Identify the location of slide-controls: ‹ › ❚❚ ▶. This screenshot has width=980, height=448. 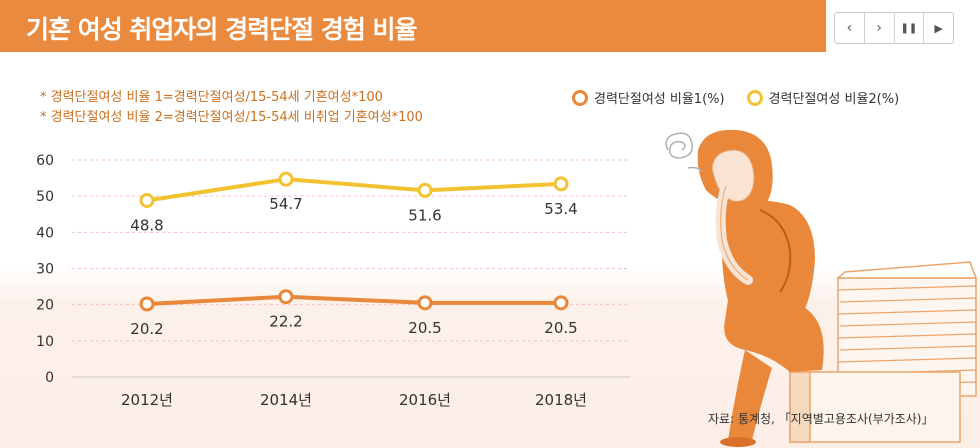
(894, 28).